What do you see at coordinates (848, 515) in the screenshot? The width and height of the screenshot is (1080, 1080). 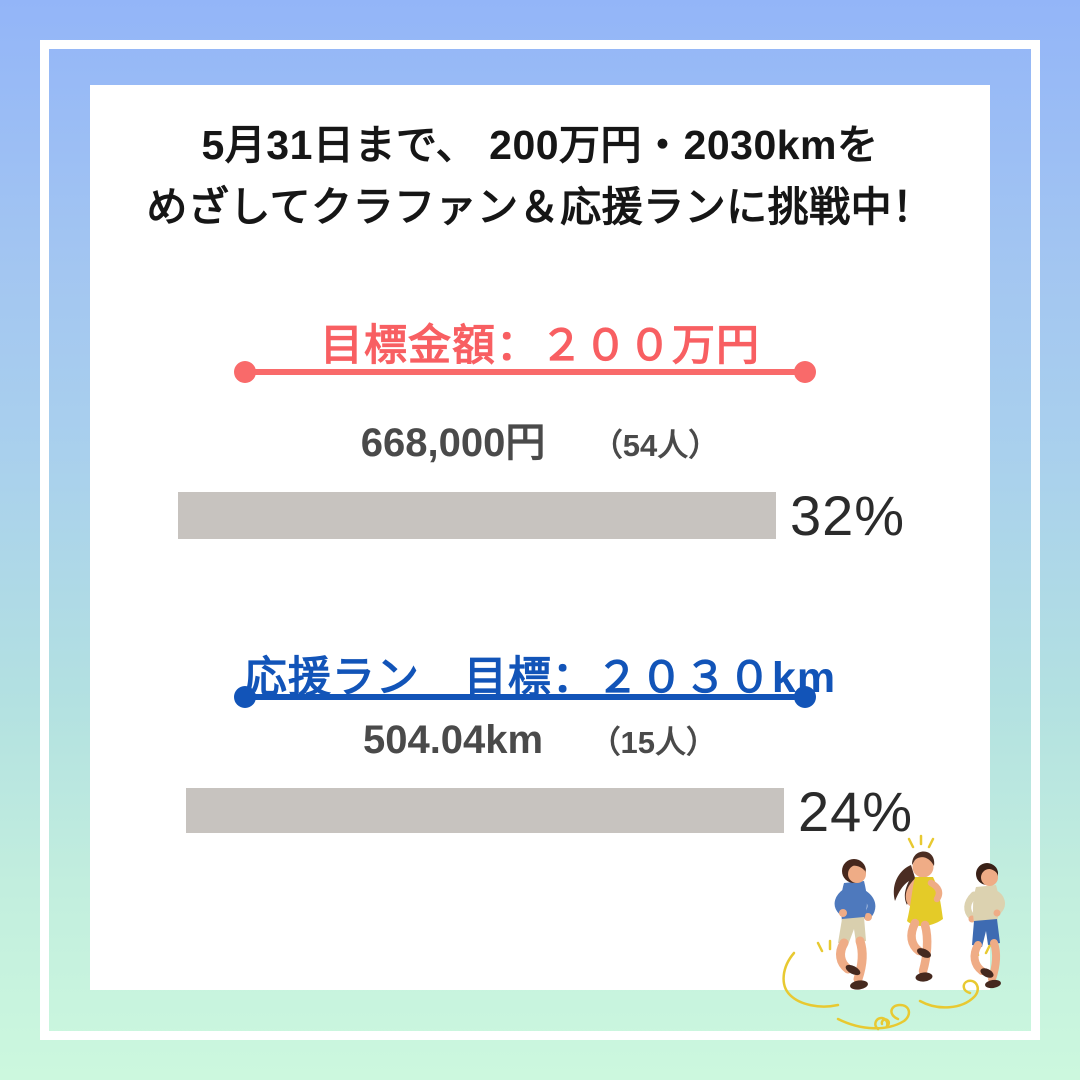 I see `crowdfunding-percent: 32%` at bounding box center [848, 515].